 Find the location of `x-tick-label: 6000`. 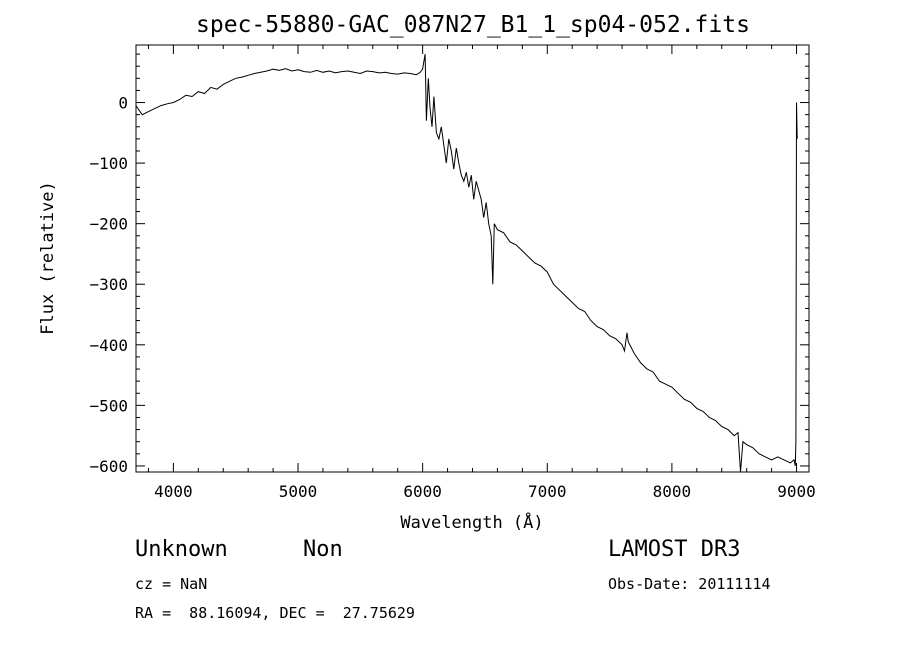

x-tick-label: 6000 is located at coordinates (422, 491).